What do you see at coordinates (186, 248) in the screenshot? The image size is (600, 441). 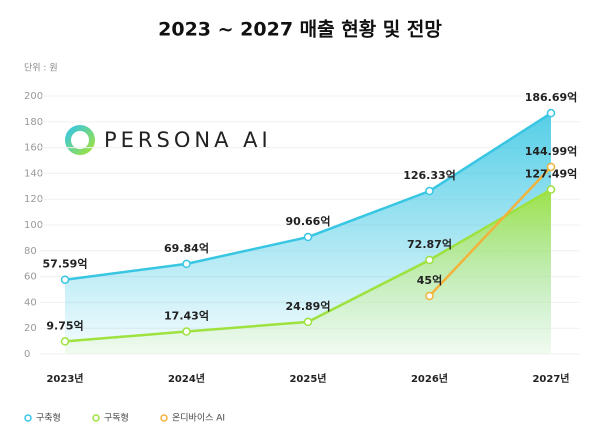 I see `data-label: 69.84억` at bounding box center [186, 248].